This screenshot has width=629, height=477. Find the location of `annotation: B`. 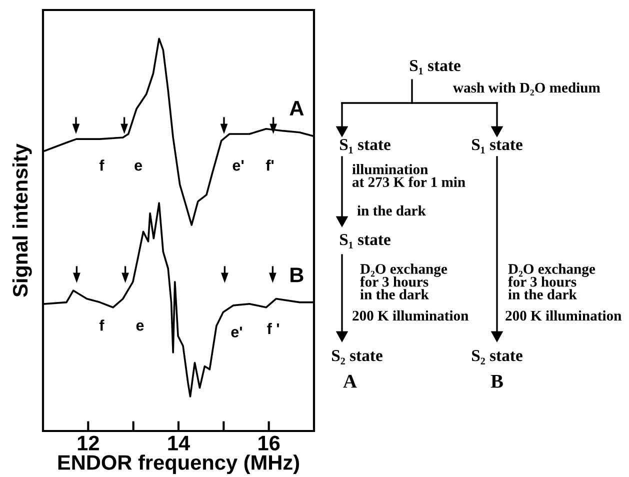

annotation: B is located at coordinates (297, 275).